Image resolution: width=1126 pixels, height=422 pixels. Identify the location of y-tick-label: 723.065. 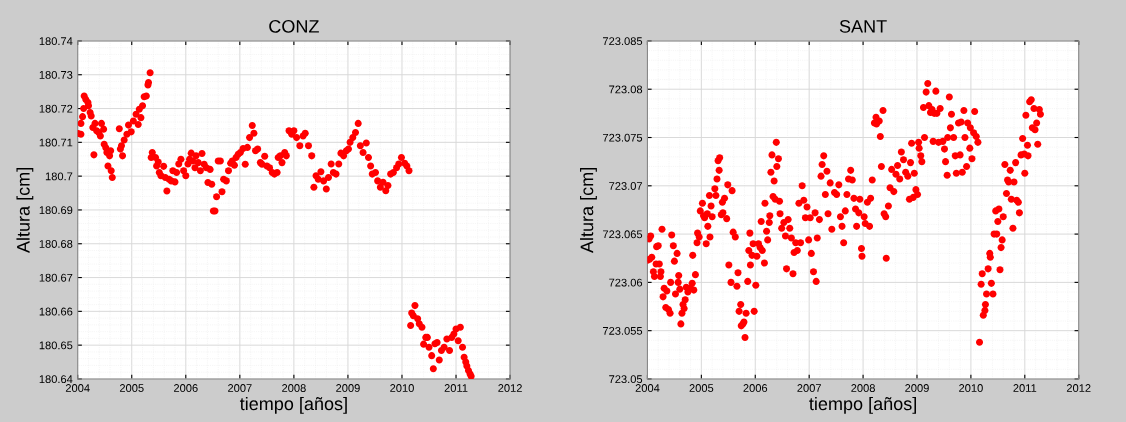
(623, 234).